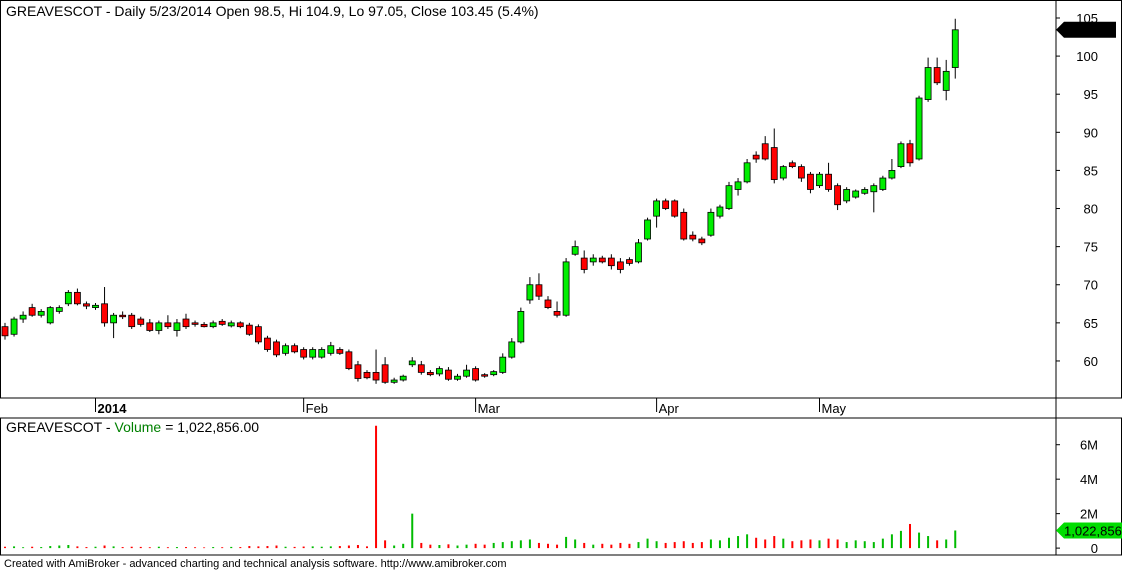  Describe the element at coordinates (1094, 548) in the screenshot. I see `y-tick-label: 0` at that location.